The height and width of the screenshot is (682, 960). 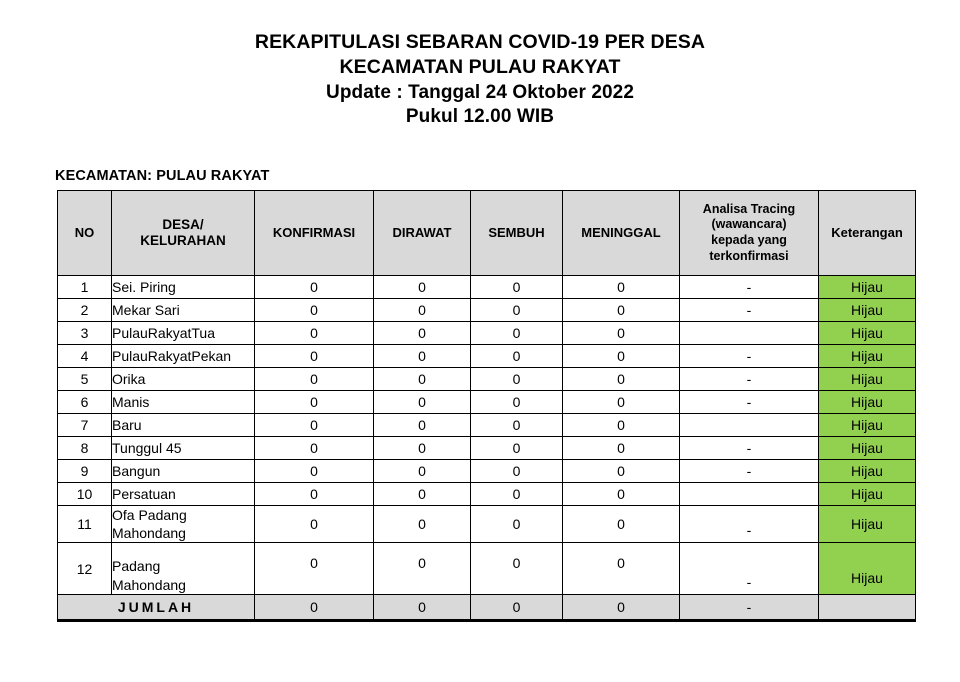 I want to click on table-row: 2 Mekar Sari 0 0 0 0- Hijau, so click(x=486, y=310).